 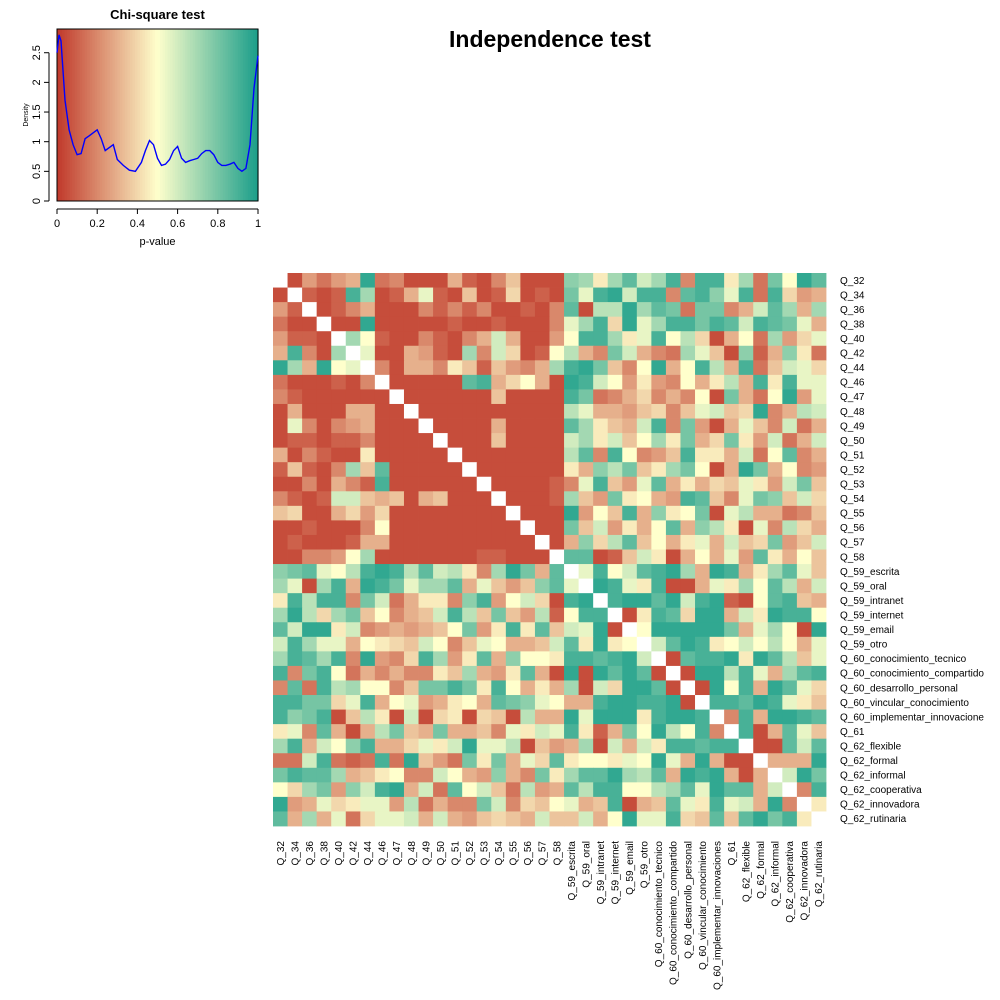 What do you see at coordinates (543, 853) in the screenshot?
I see `column-label: Q_57` at bounding box center [543, 853].